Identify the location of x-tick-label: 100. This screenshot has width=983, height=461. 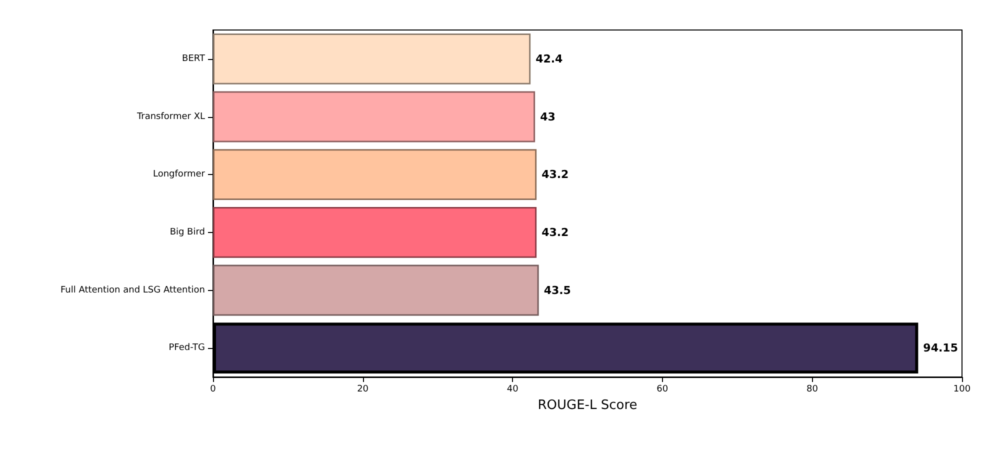
(962, 389).